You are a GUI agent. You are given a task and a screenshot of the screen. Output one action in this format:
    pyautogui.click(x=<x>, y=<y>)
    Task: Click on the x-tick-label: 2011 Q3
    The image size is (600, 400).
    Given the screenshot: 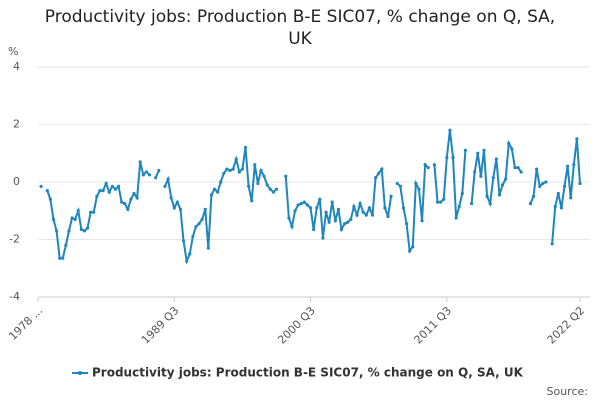 What is the action you would take?
    pyautogui.click(x=433, y=325)
    